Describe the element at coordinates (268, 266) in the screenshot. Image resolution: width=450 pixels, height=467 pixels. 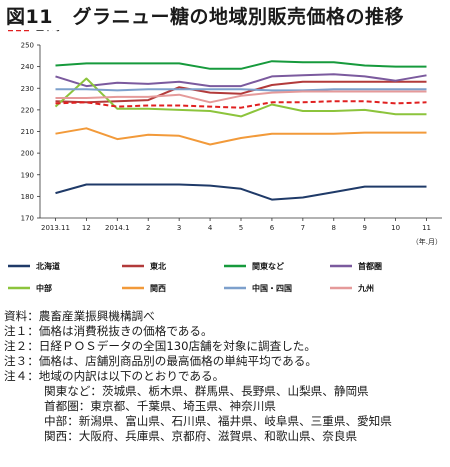
I see `legend-label: 関東など` at that location.